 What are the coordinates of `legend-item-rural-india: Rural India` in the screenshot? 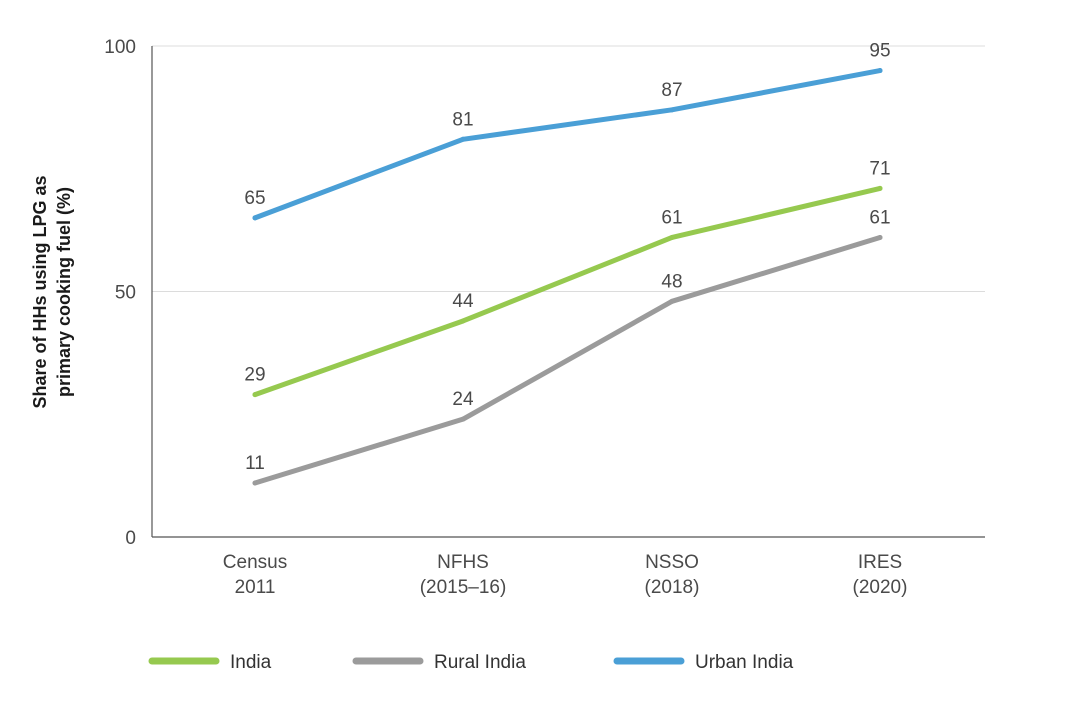 It's located at (439, 662).